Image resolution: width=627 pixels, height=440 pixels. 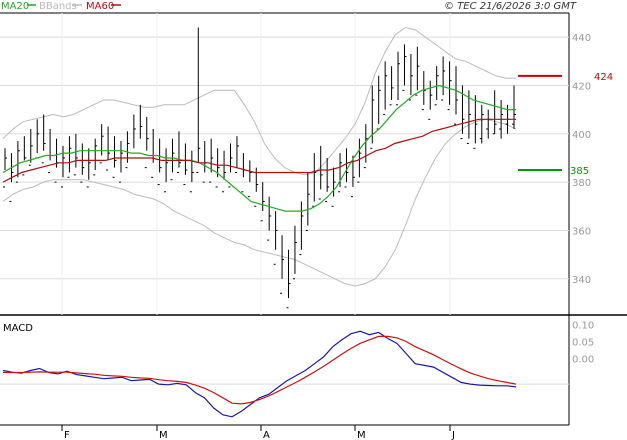 I want to click on legend: MA20 BBands MA60, so click(x=61, y=6).